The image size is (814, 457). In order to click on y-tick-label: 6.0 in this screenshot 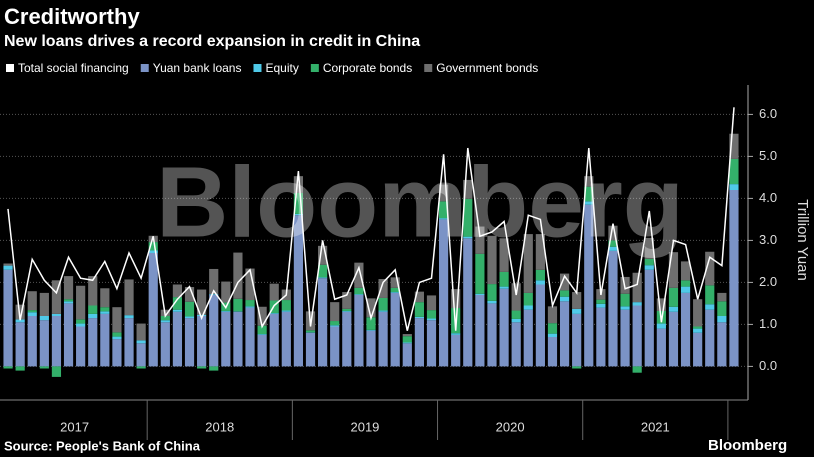, I will do `click(768, 113)`.